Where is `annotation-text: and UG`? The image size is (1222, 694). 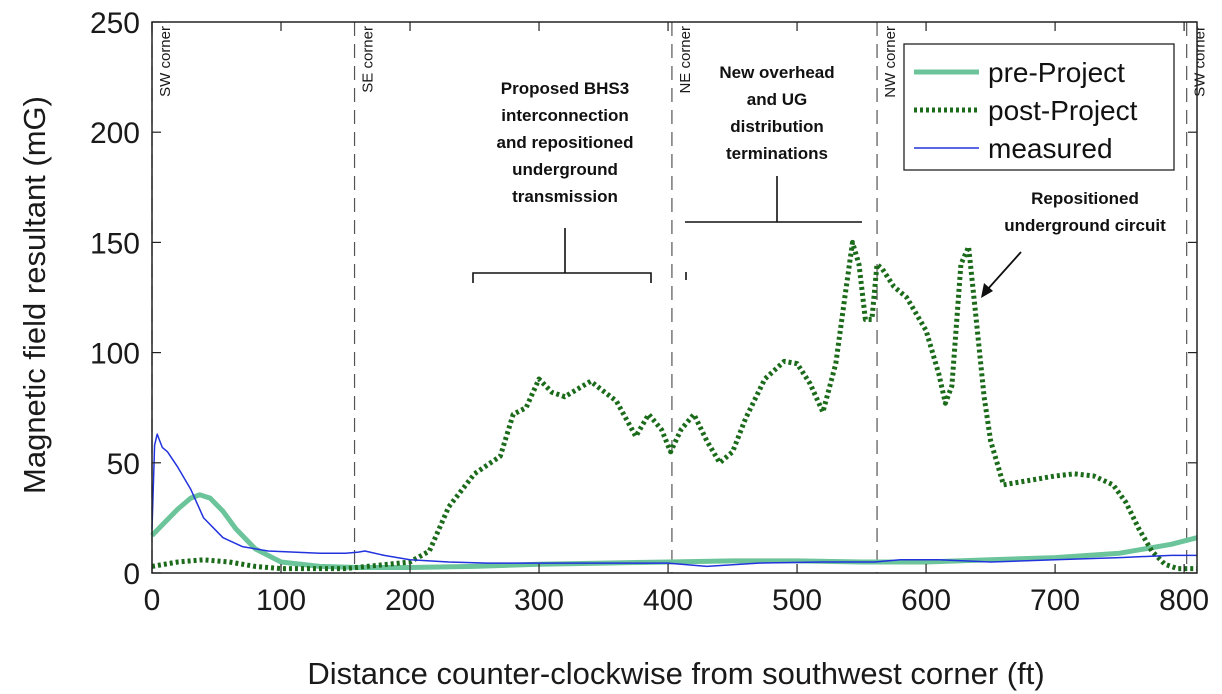 annotation-text: and UG is located at coordinates (777, 99).